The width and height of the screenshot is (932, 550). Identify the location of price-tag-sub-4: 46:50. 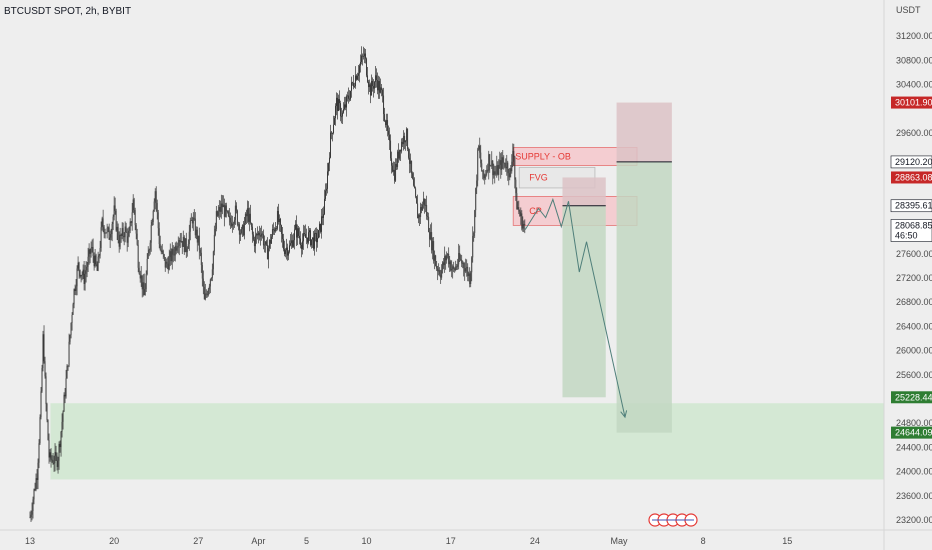
(906, 236).